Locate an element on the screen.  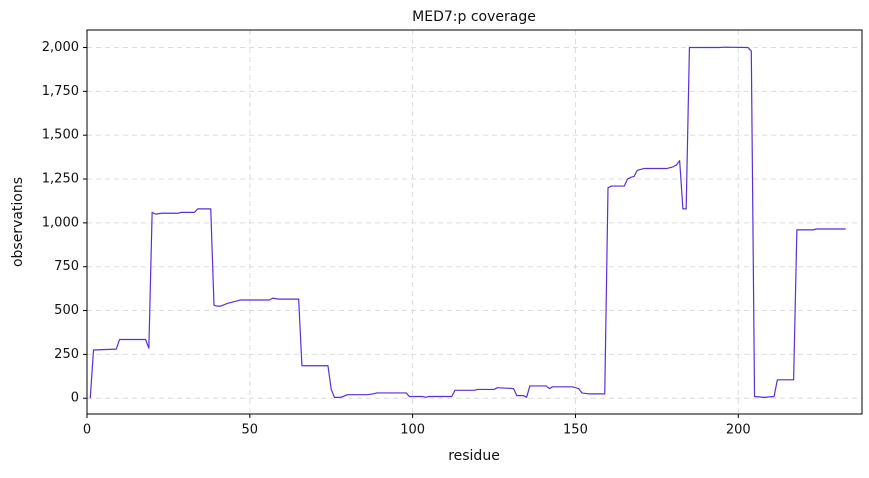
y-tick-label: 750 is located at coordinates (66, 266).